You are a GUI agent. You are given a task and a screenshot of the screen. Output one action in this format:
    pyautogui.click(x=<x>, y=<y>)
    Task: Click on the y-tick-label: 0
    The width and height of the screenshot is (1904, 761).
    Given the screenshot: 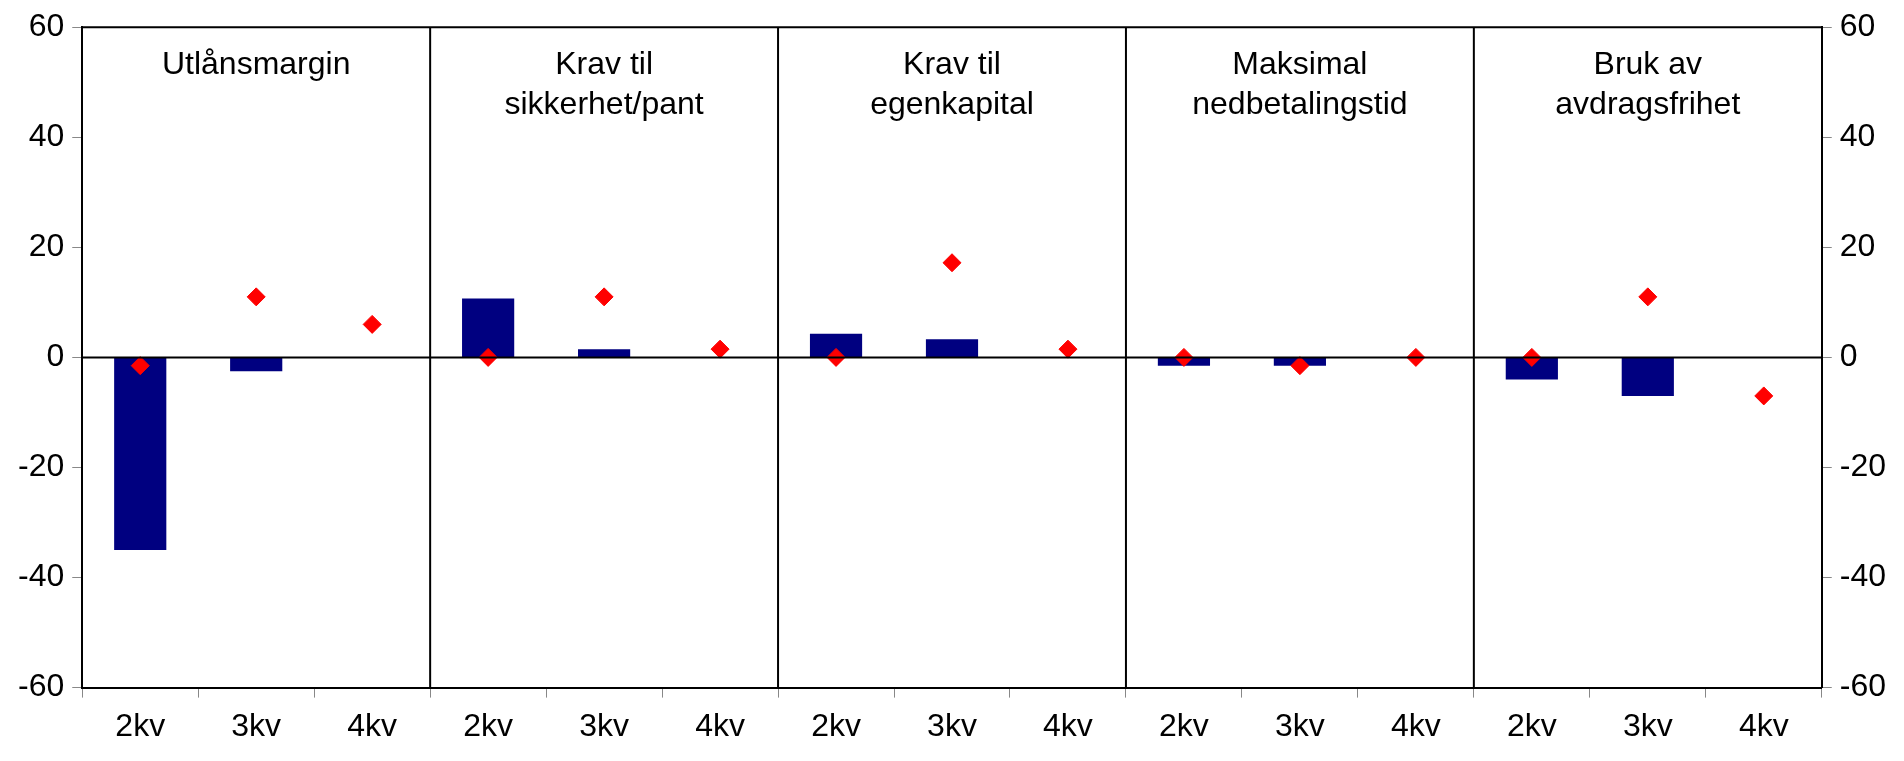 What is the action you would take?
    pyautogui.click(x=55, y=355)
    